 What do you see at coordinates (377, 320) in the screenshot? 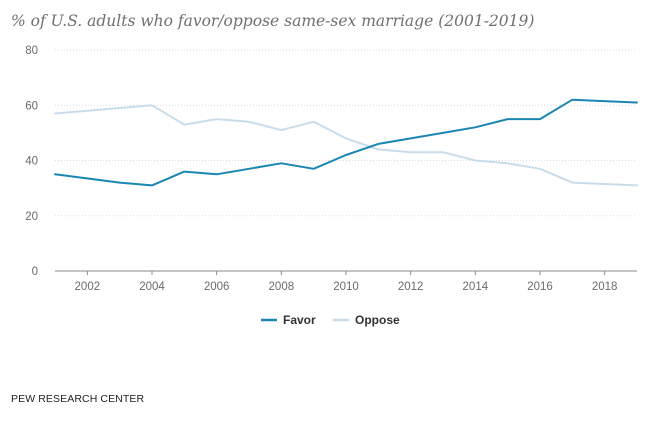
I see `legend-label-oppose: Oppose` at bounding box center [377, 320].